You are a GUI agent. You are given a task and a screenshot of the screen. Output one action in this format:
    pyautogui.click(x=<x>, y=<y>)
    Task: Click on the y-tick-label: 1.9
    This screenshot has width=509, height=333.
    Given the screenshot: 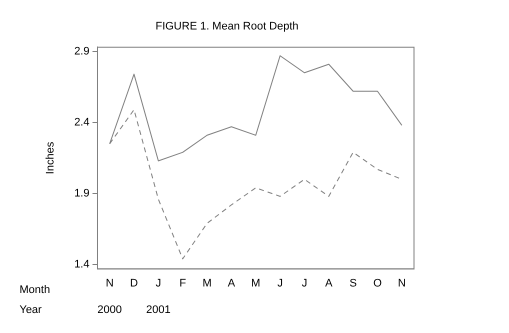 What is the action you would take?
    pyautogui.click(x=82, y=194)
    